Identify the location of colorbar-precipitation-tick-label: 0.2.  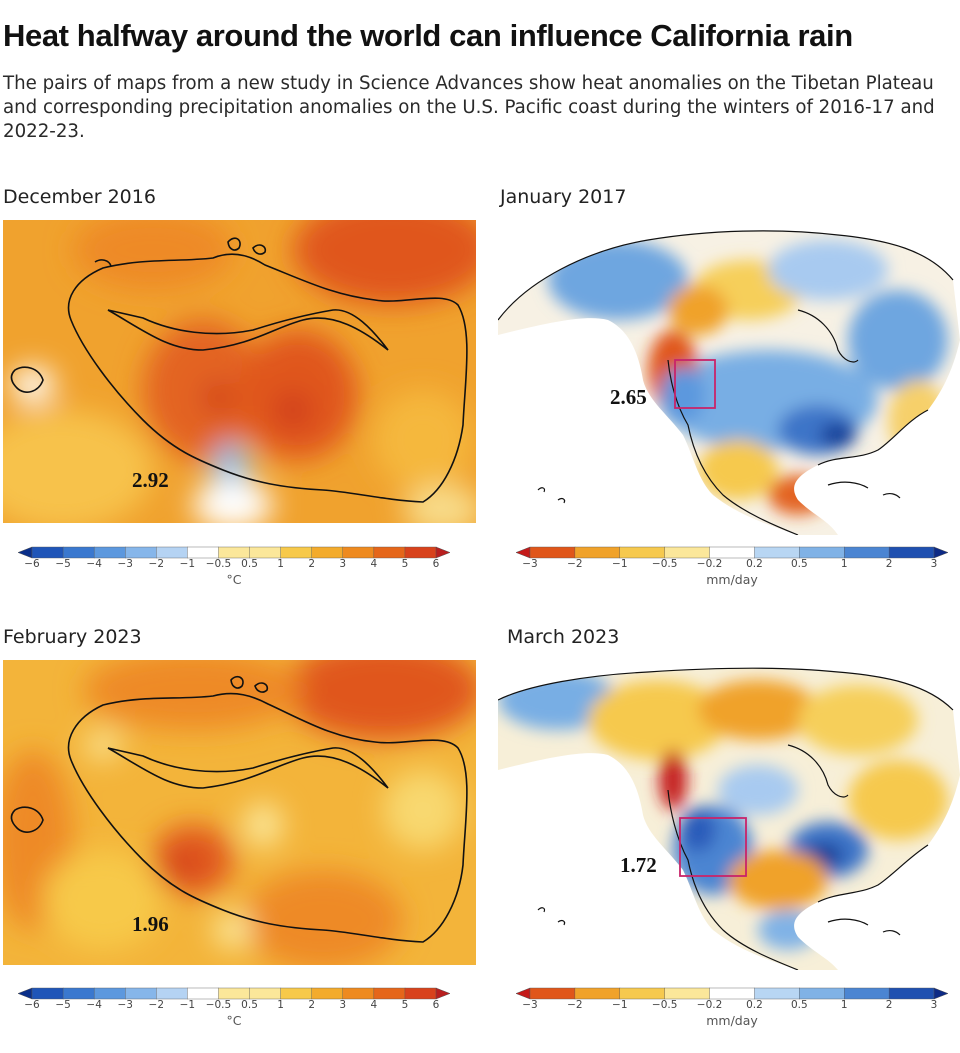
(754, 1005).